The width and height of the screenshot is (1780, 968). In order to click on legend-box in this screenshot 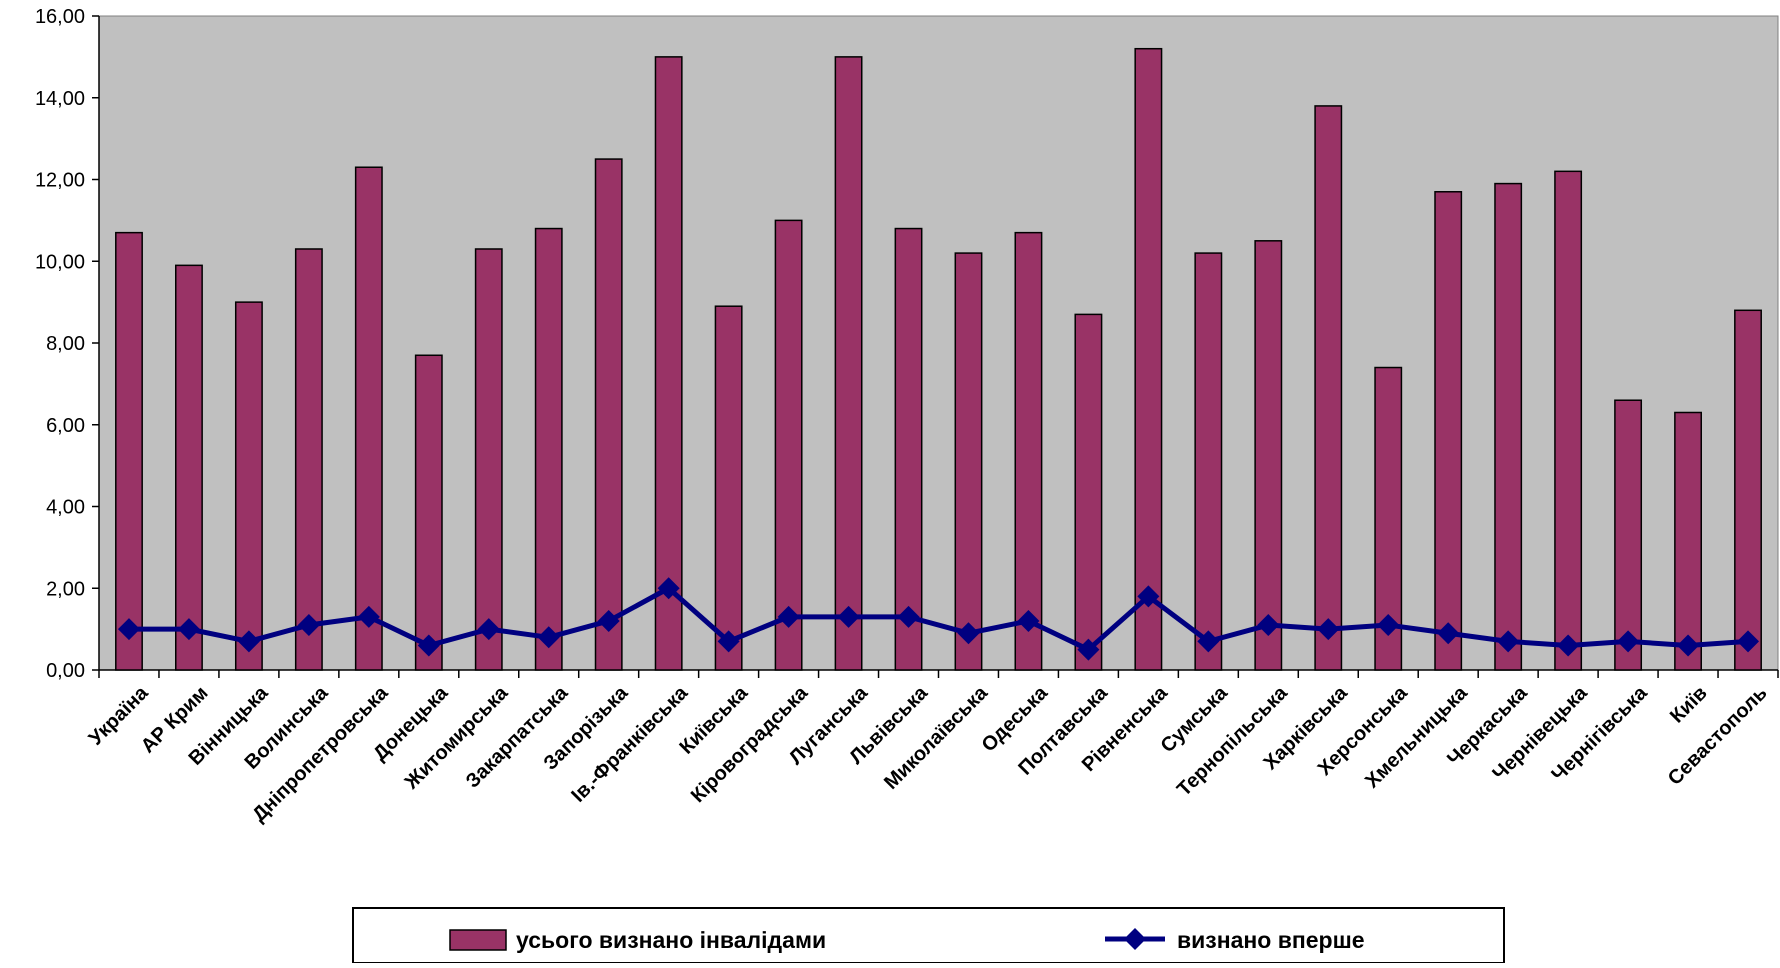, I will do `click(928, 935)`.